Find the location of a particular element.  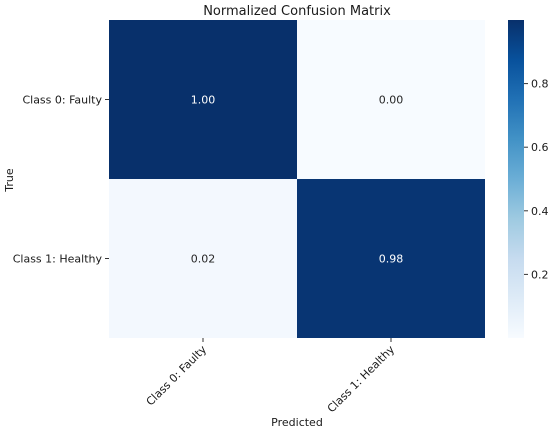

cell-value-label: 0.00 is located at coordinates (391, 100).